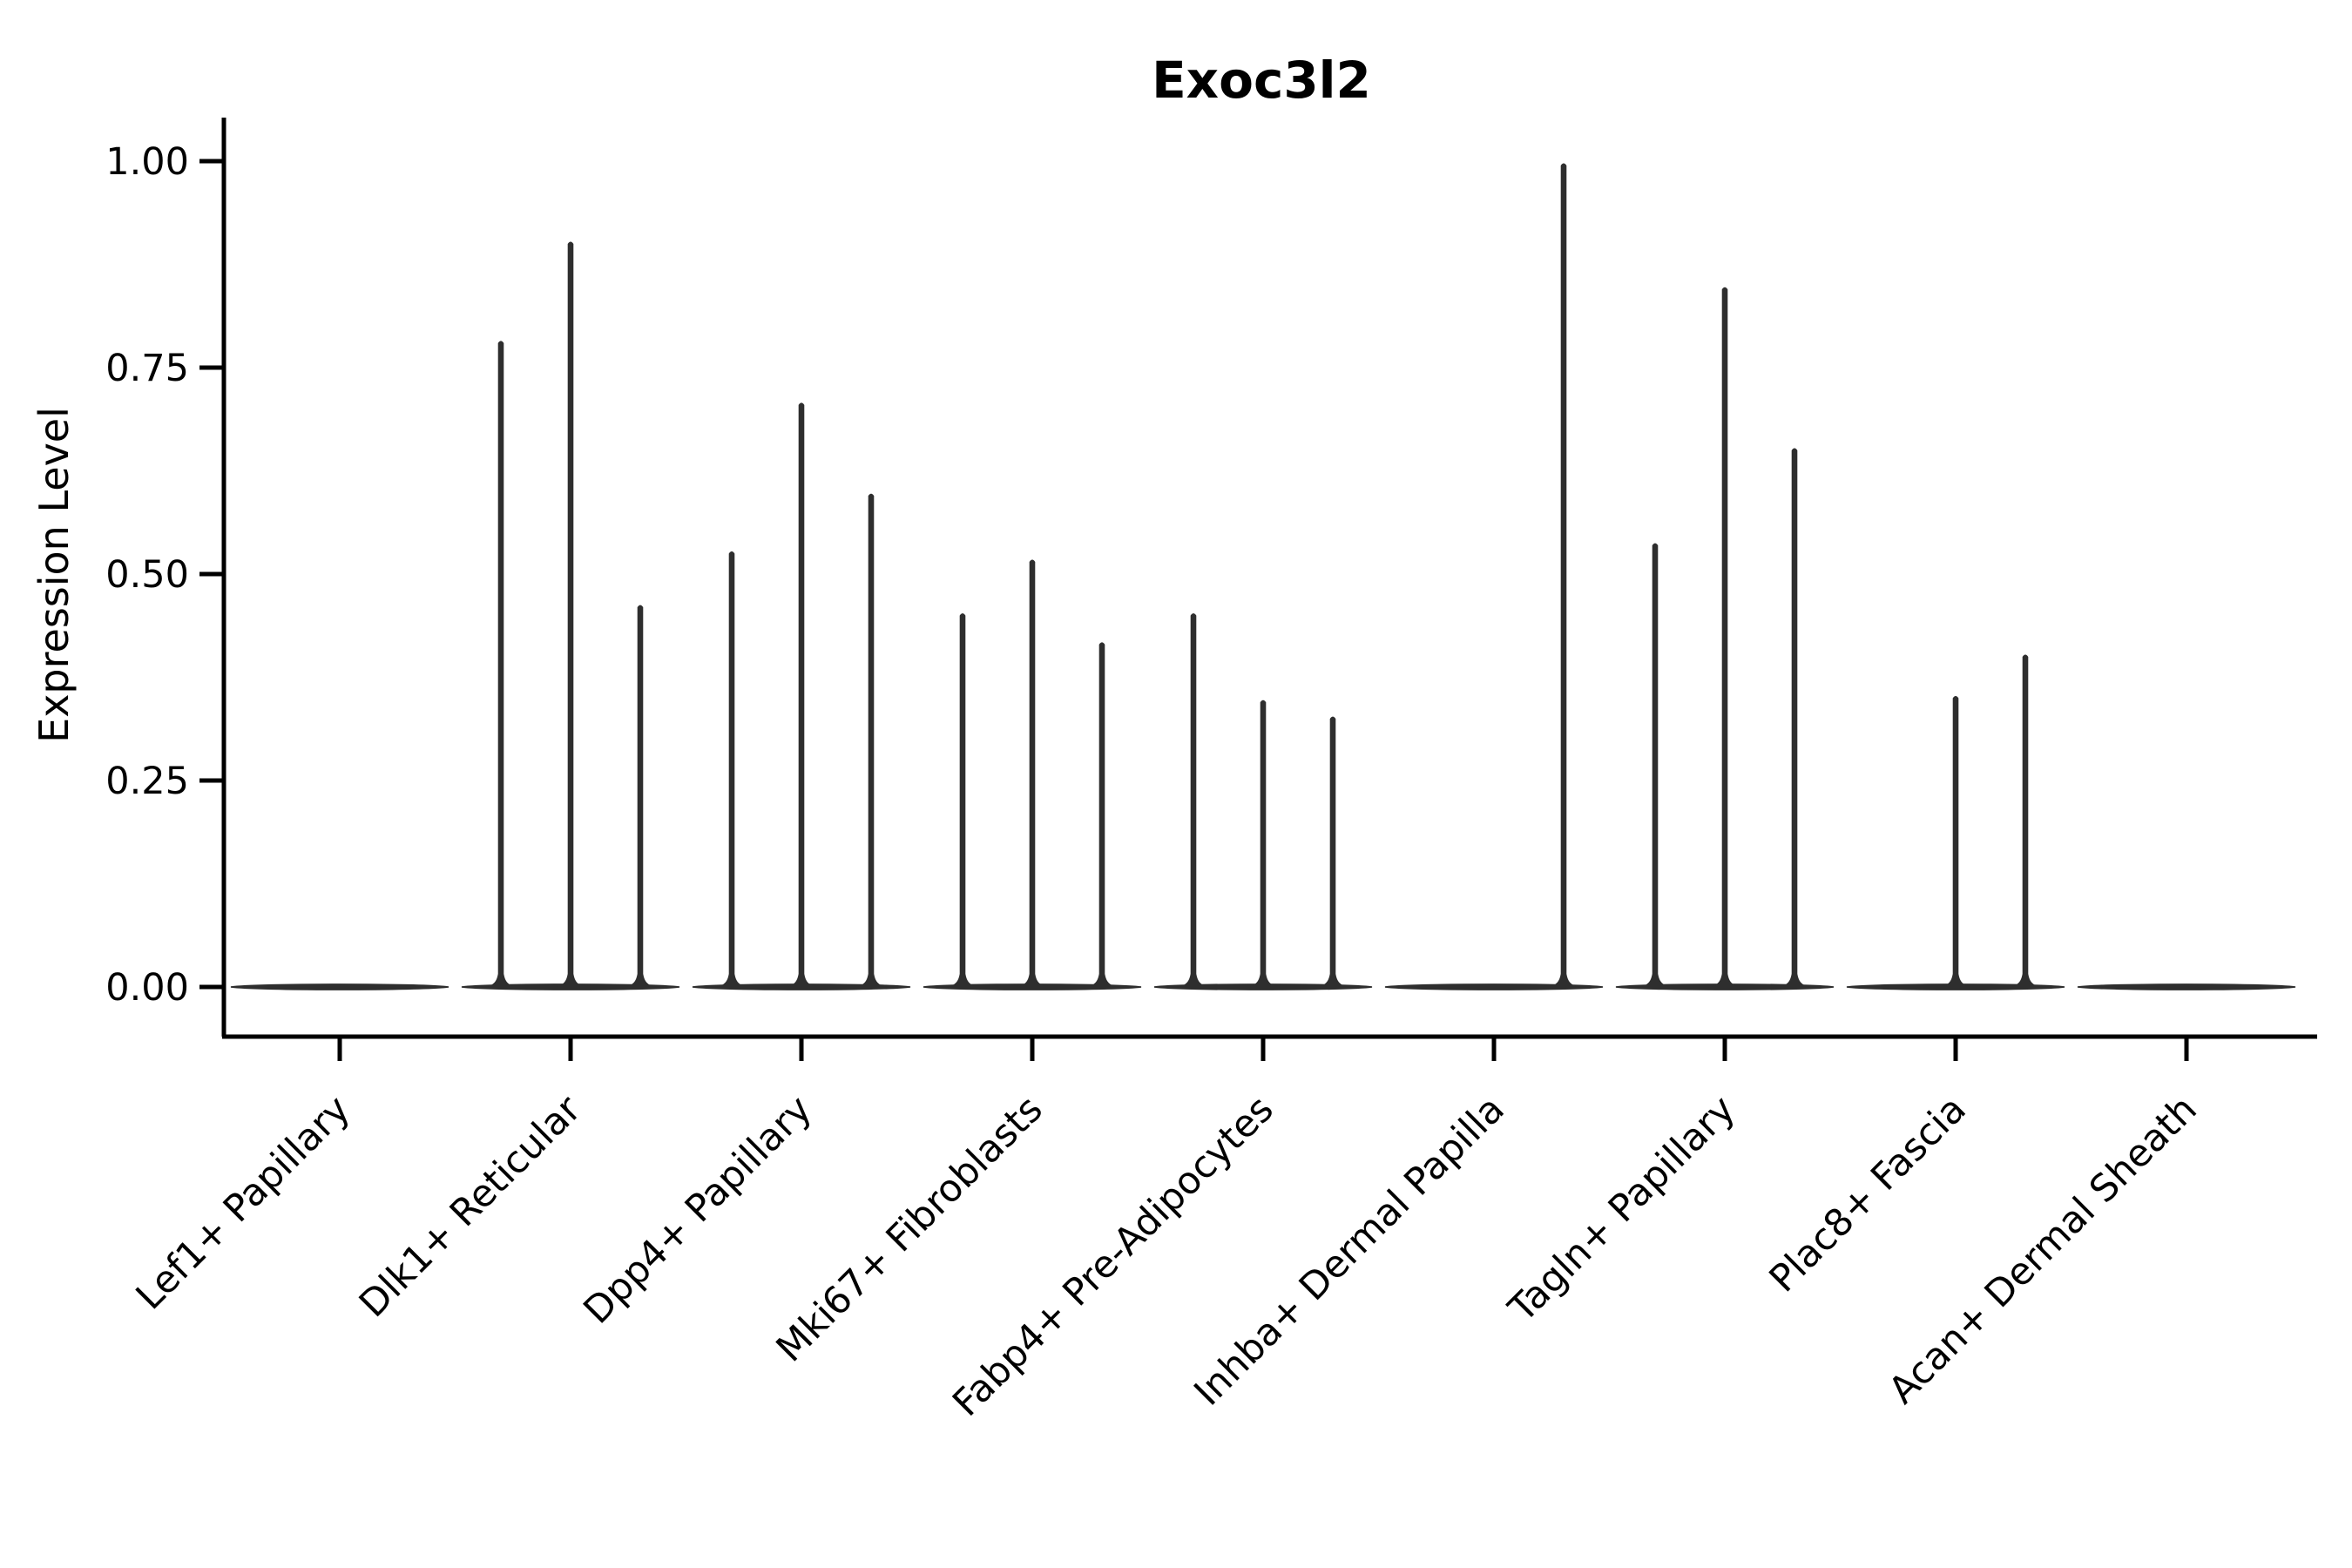 The image size is (2352, 1568). Describe the element at coordinates (1261, 80) in the screenshot. I see `chart-title: Exoc3l2` at that location.